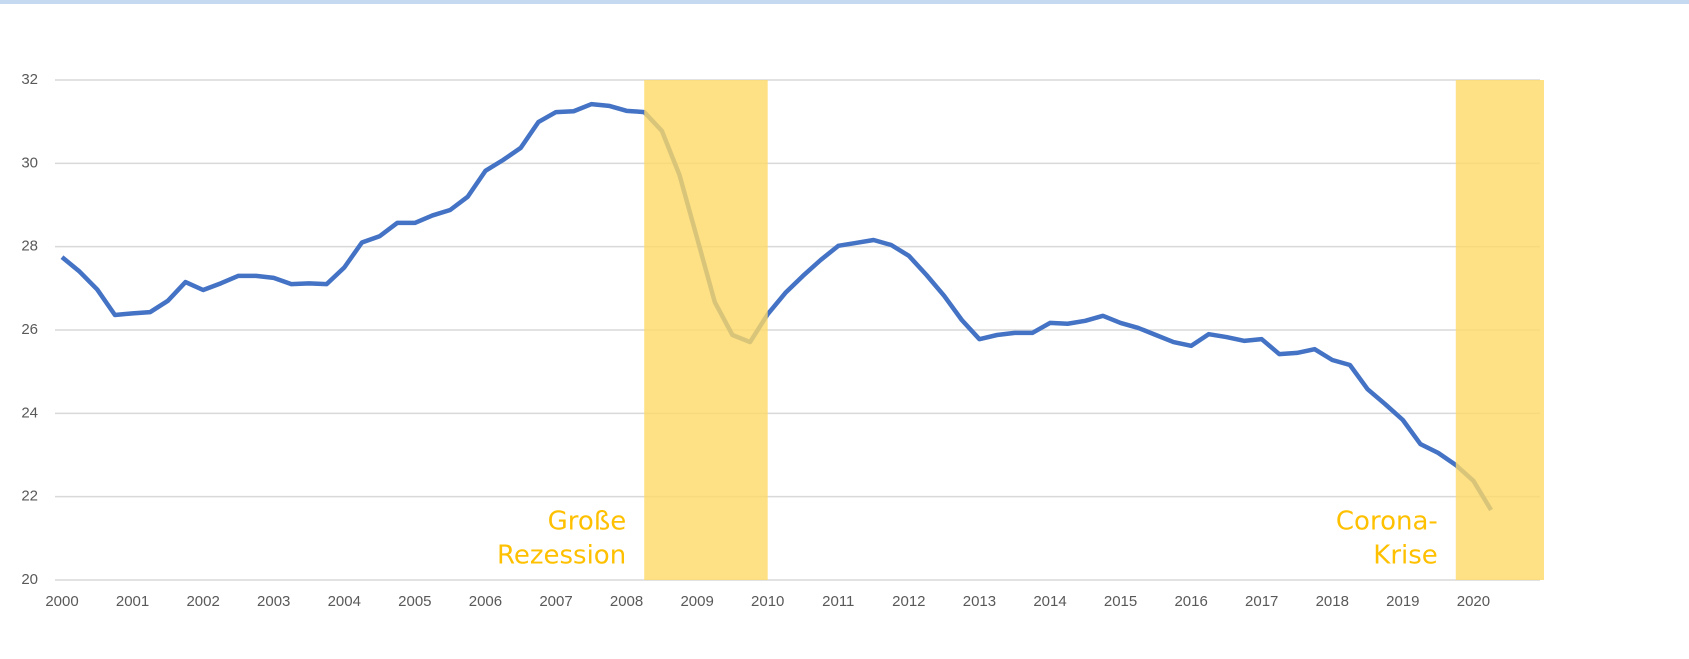  Describe the element at coordinates (767, 601) in the screenshot. I see `x-tick-label: 2010` at that location.